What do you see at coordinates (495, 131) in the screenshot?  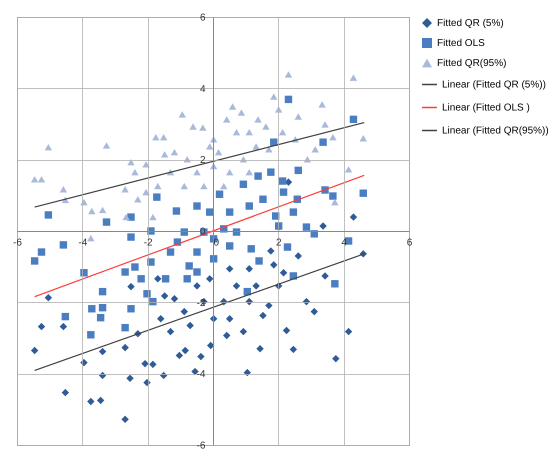 I see `legend-label: Linear (Fitted QR(95%))` at bounding box center [495, 131].